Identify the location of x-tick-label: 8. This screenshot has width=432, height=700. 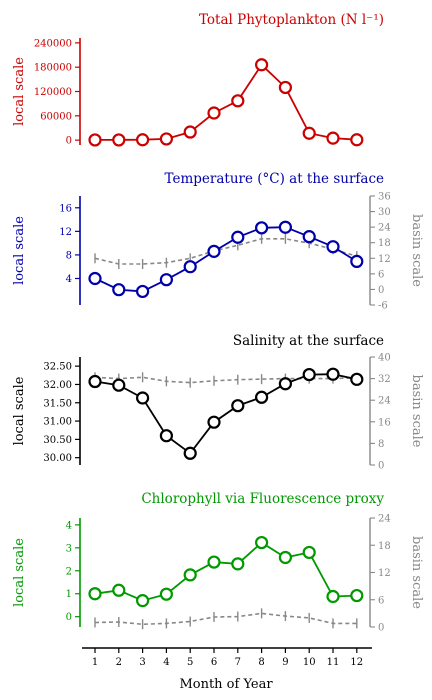
(261, 662).